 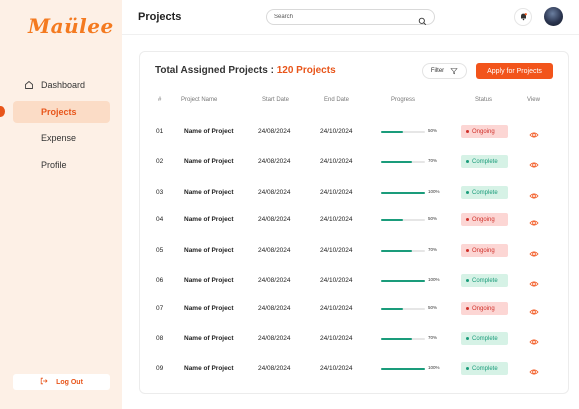 I want to click on progress-label: 100%, so click(x=434, y=279).